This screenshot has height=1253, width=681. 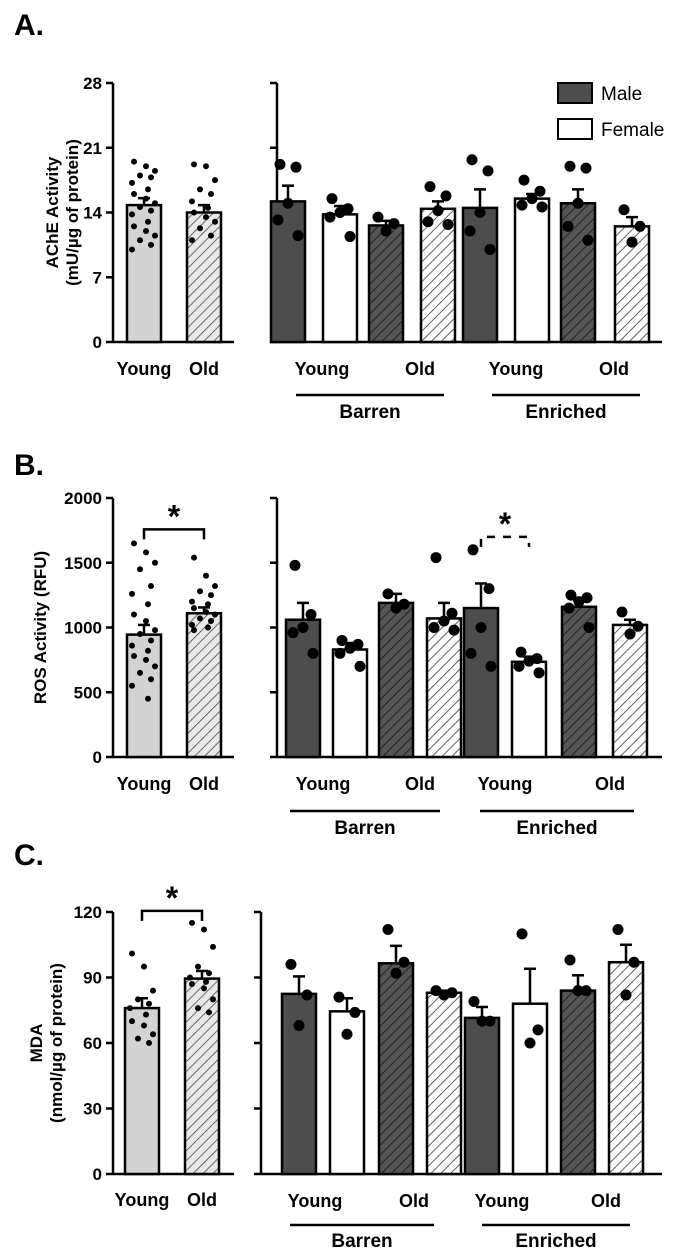 What do you see at coordinates (144, 696) in the screenshot?
I see `bar-young` at bounding box center [144, 696].